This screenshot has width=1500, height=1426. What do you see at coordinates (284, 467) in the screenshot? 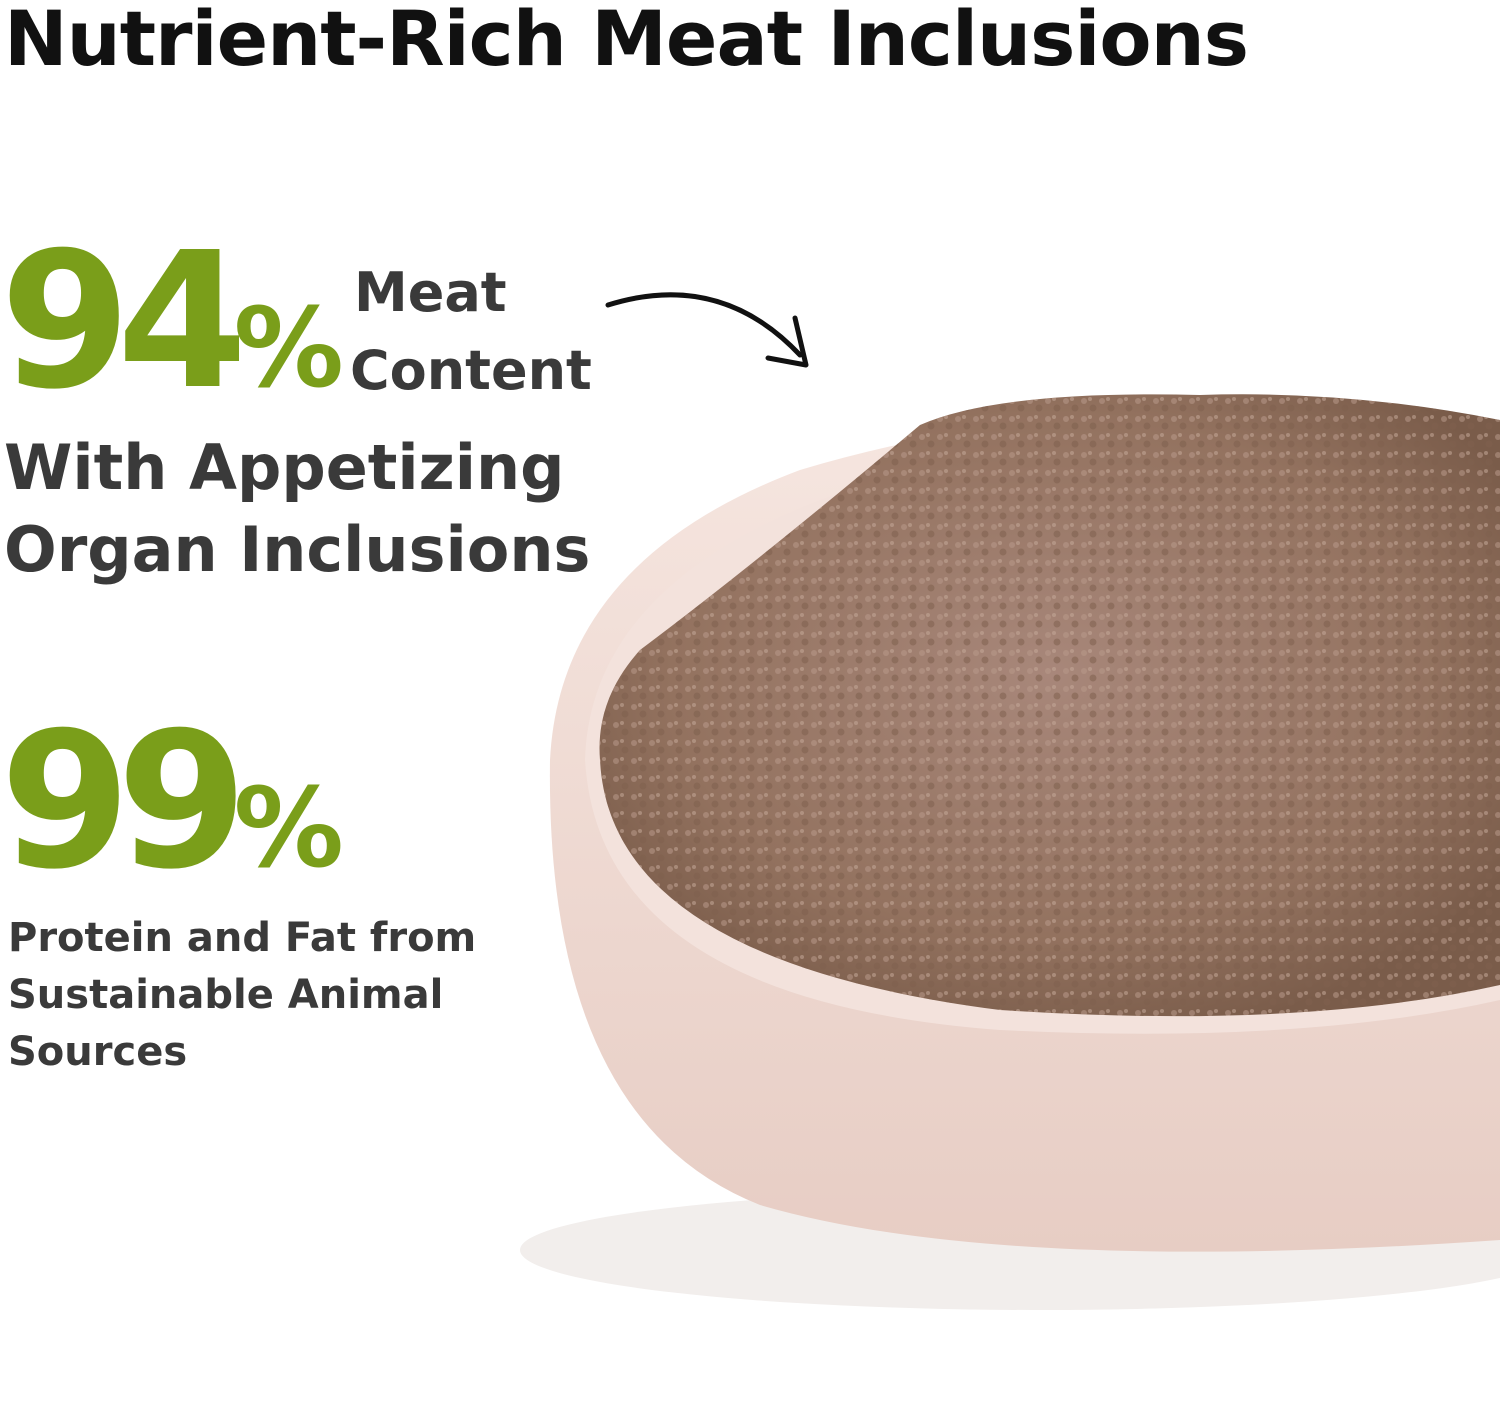
I see `stat-94-subtitle-1: With Appetizing` at bounding box center [284, 467].